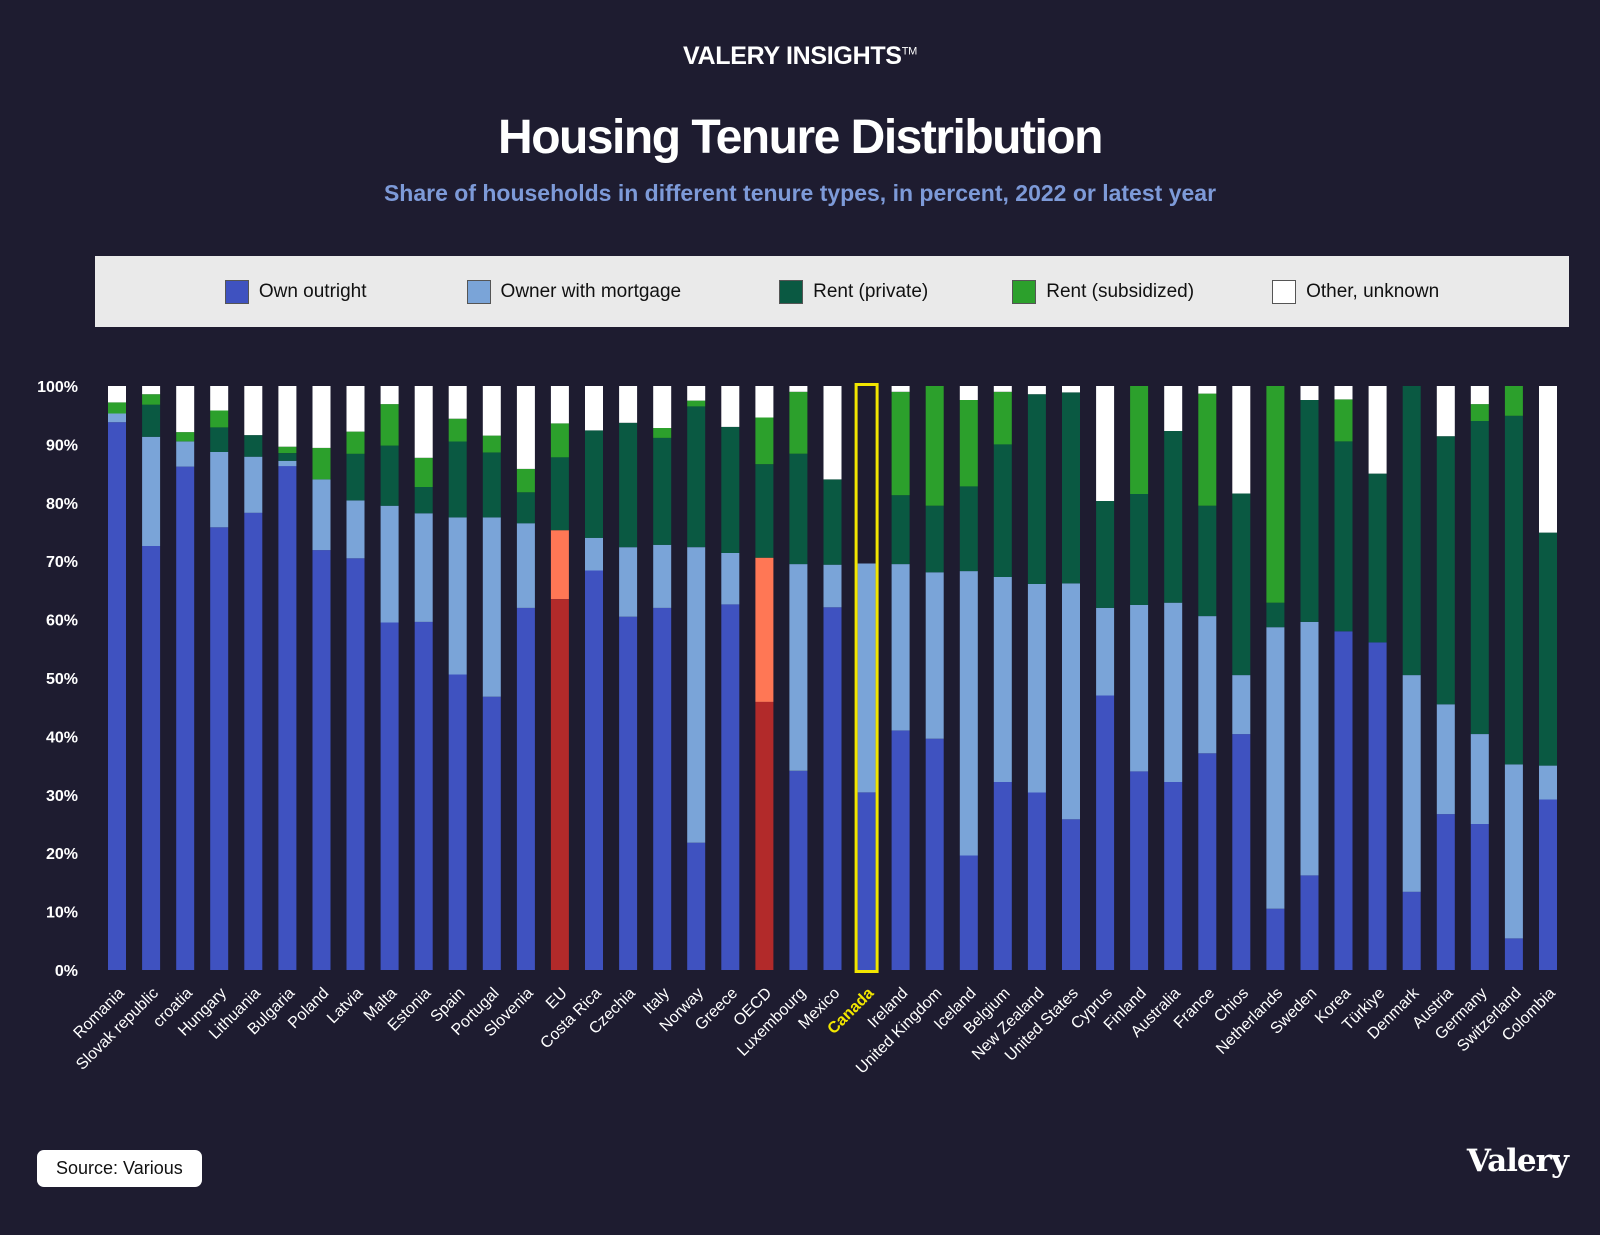 This screenshot has width=1600, height=1235. What do you see at coordinates (791, 291) in the screenshot?
I see `legend-swatch-rent-private` at bounding box center [791, 291].